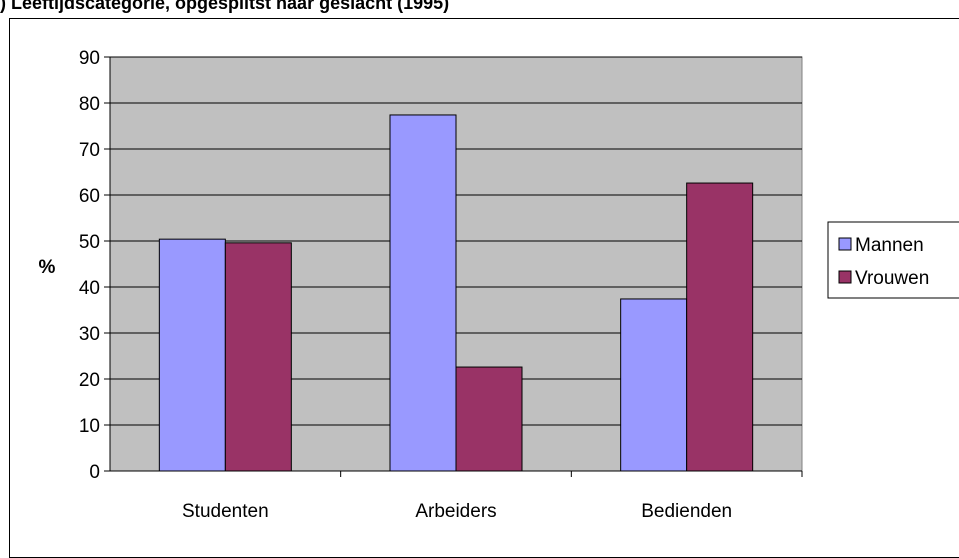 The width and height of the screenshot is (959, 558). What do you see at coordinates (89, 426) in the screenshot?
I see `y-tick-label: 10` at bounding box center [89, 426].